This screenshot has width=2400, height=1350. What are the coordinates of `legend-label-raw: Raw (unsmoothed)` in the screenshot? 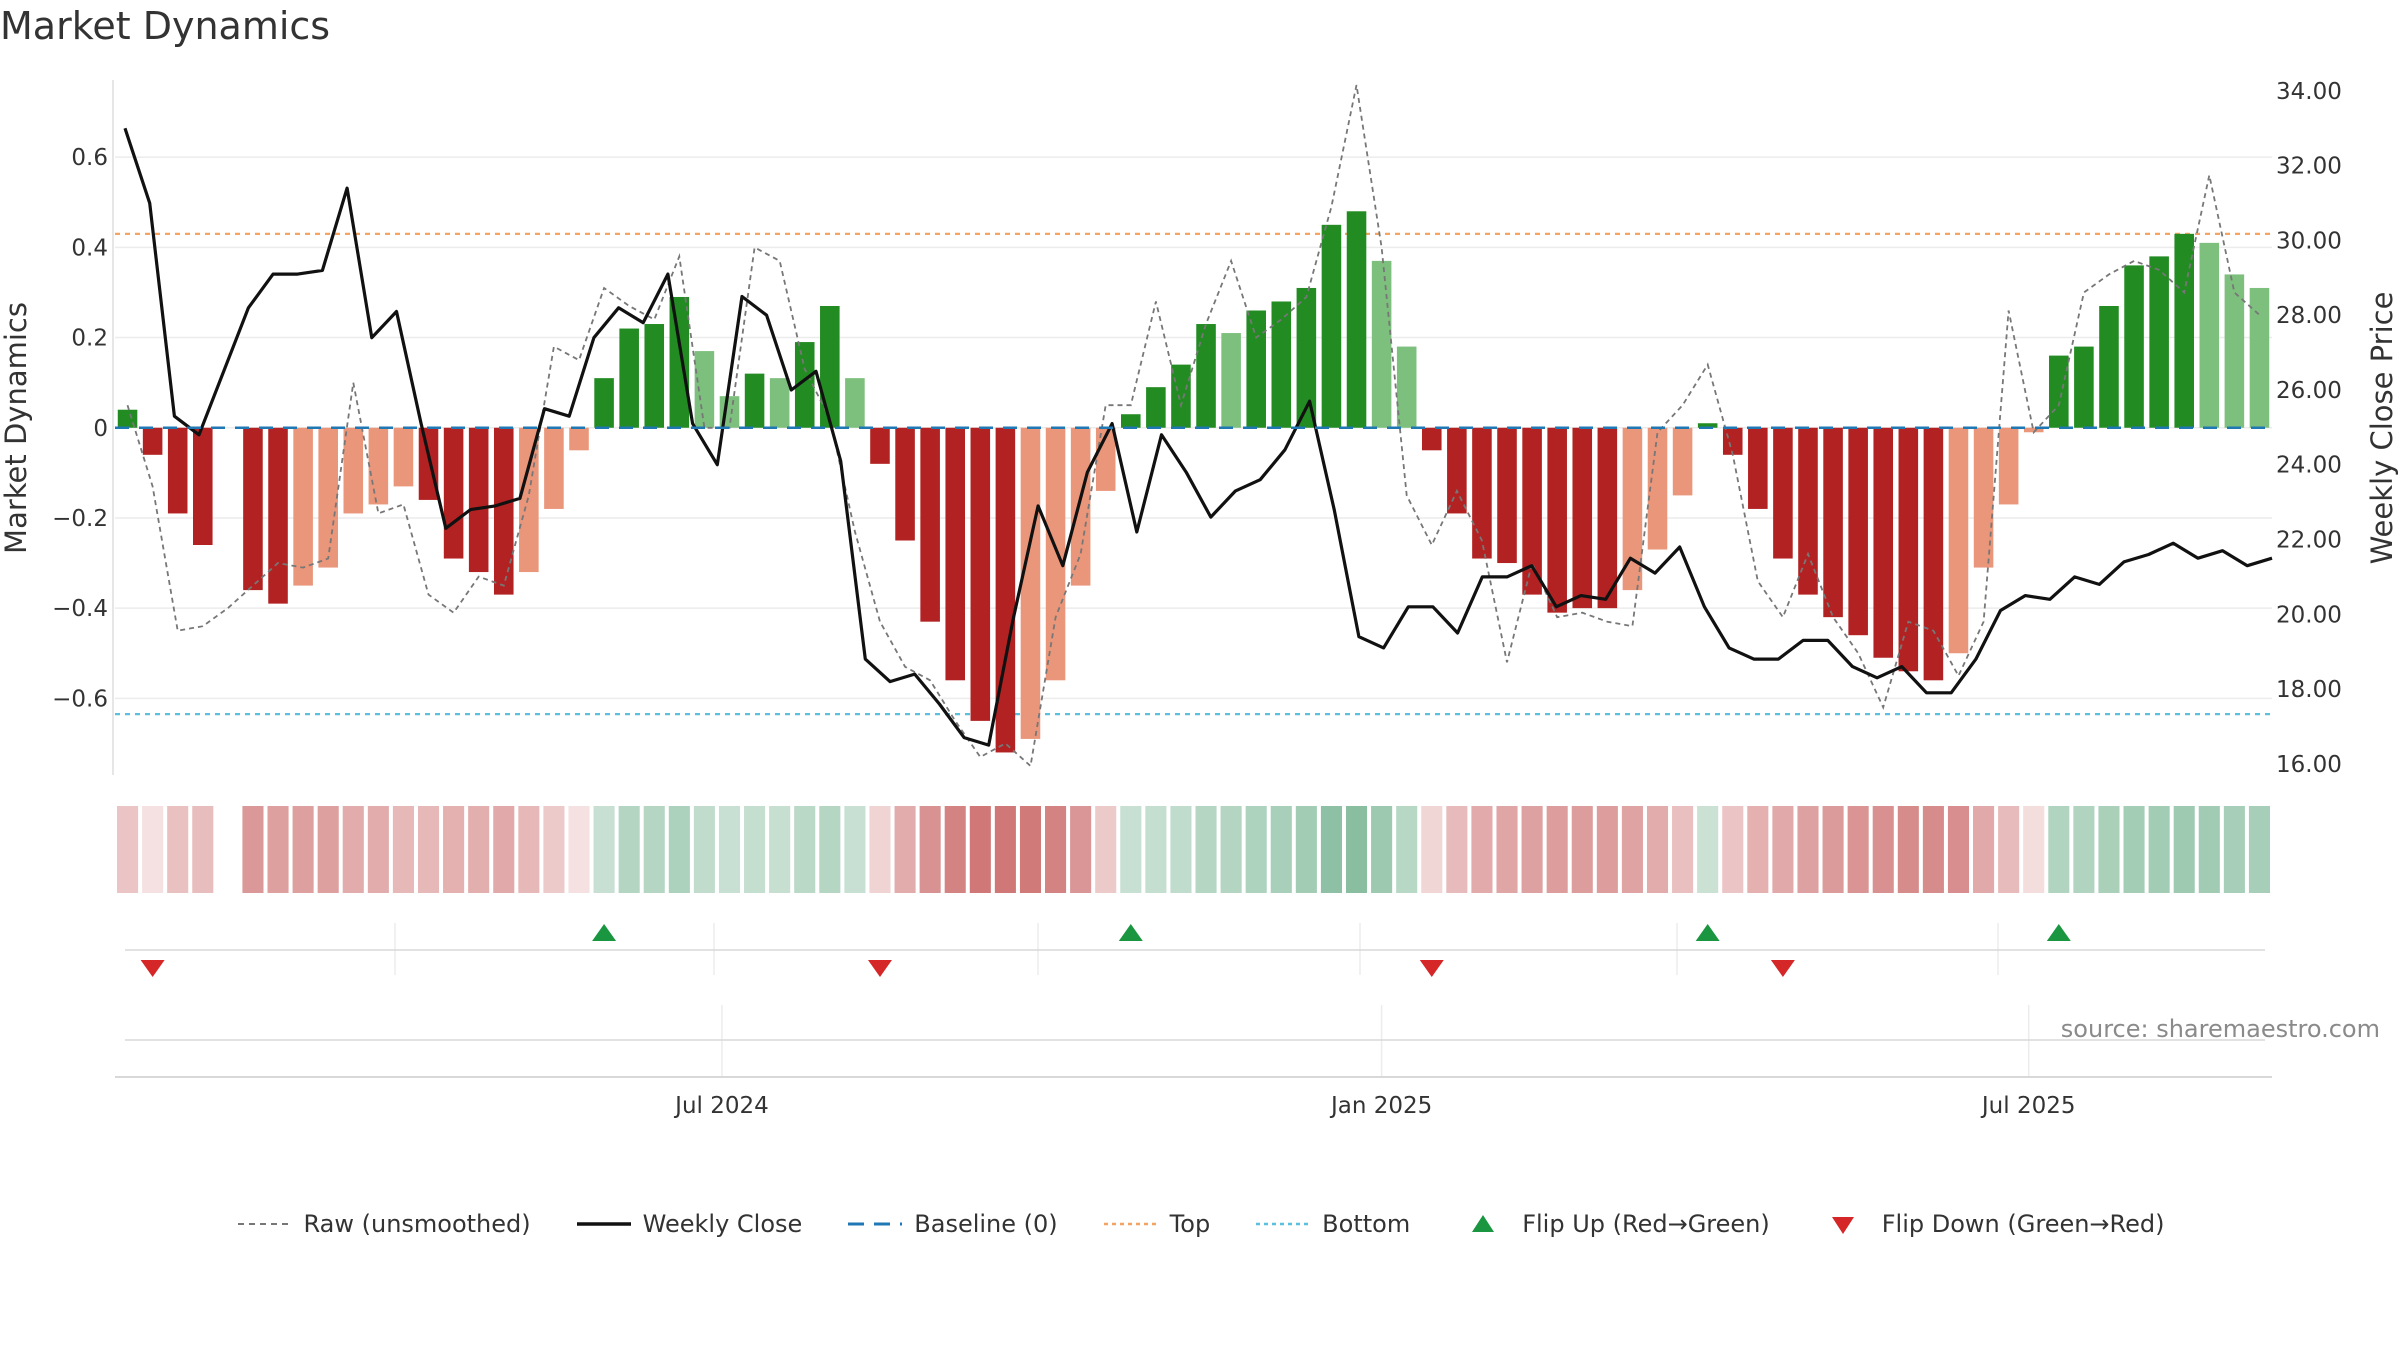 It's located at (417, 1224).